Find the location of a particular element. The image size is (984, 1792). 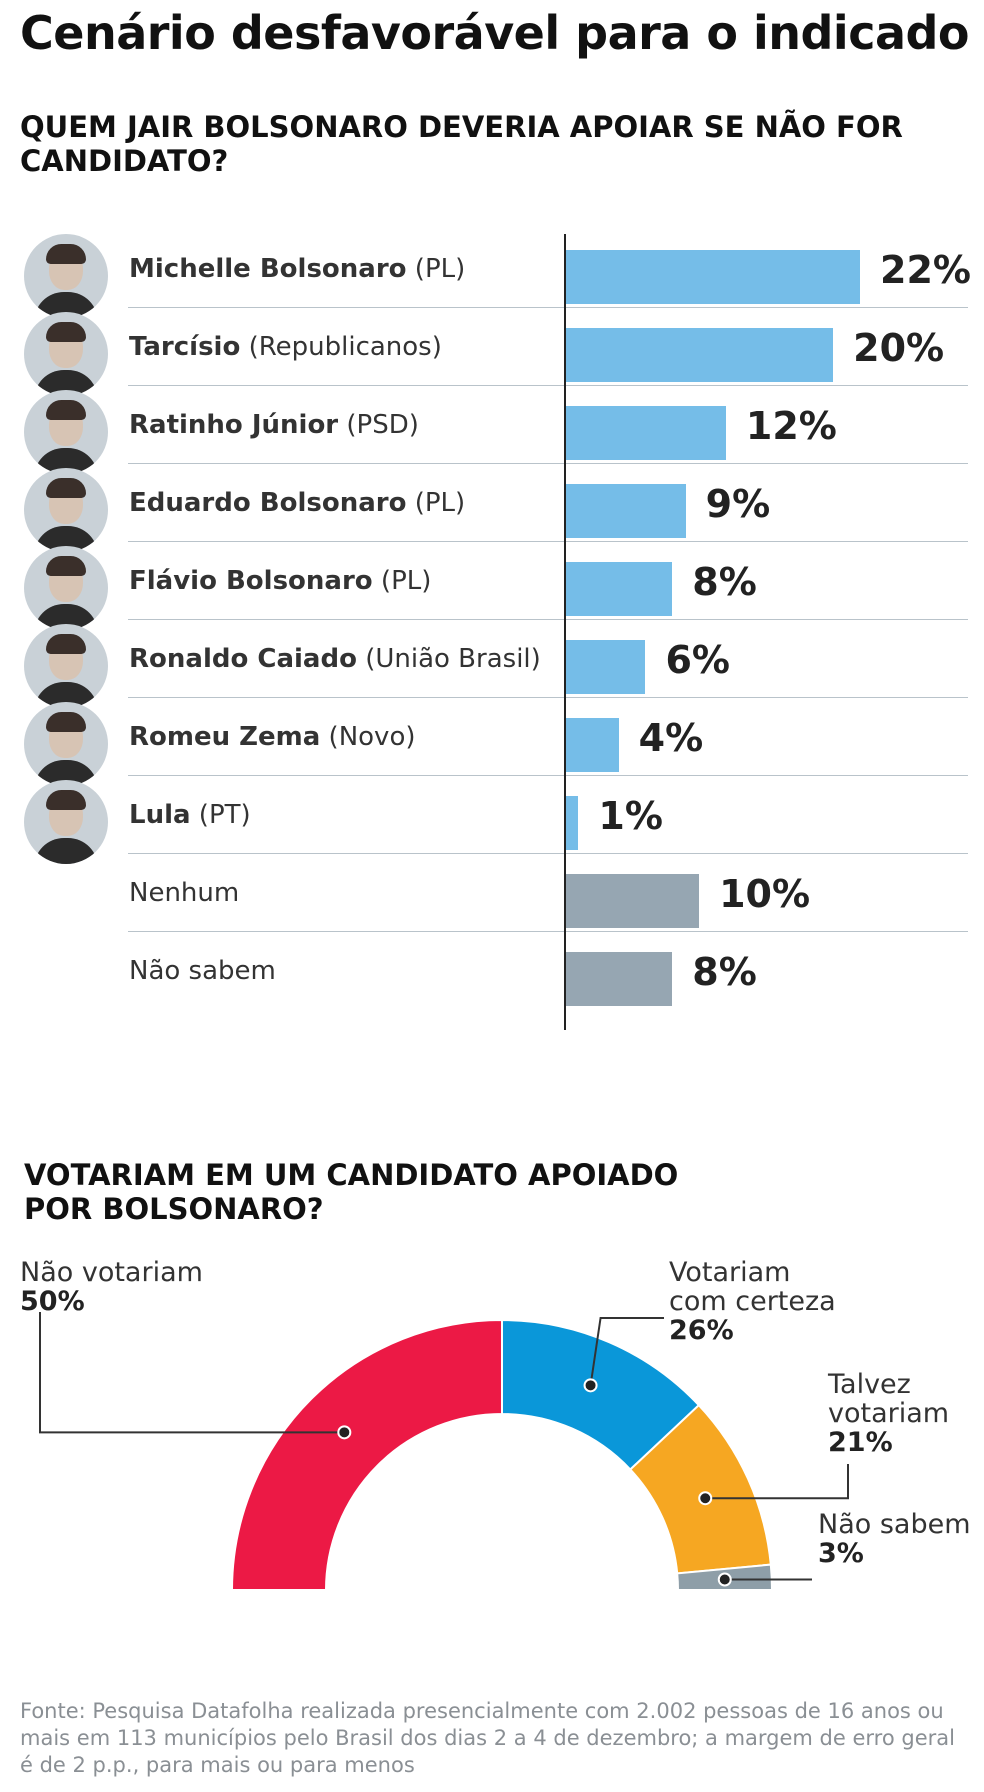

bar-label: Ronaldo Caiado (União Brasil) is located at coordinates (335, 659).